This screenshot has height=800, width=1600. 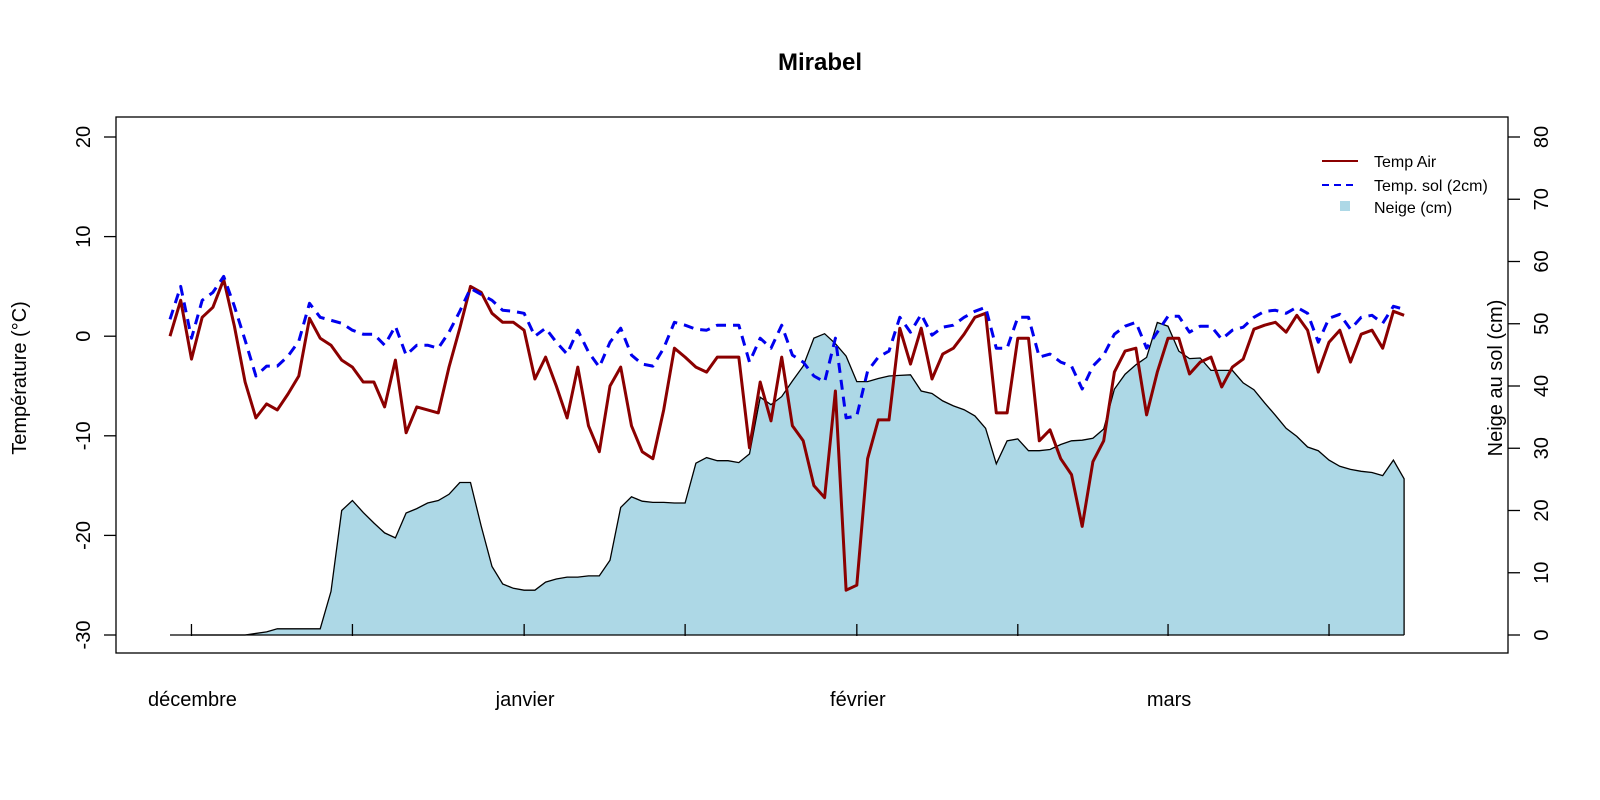 I want to click on x-tick-label: février, so click(x=858, y=700).